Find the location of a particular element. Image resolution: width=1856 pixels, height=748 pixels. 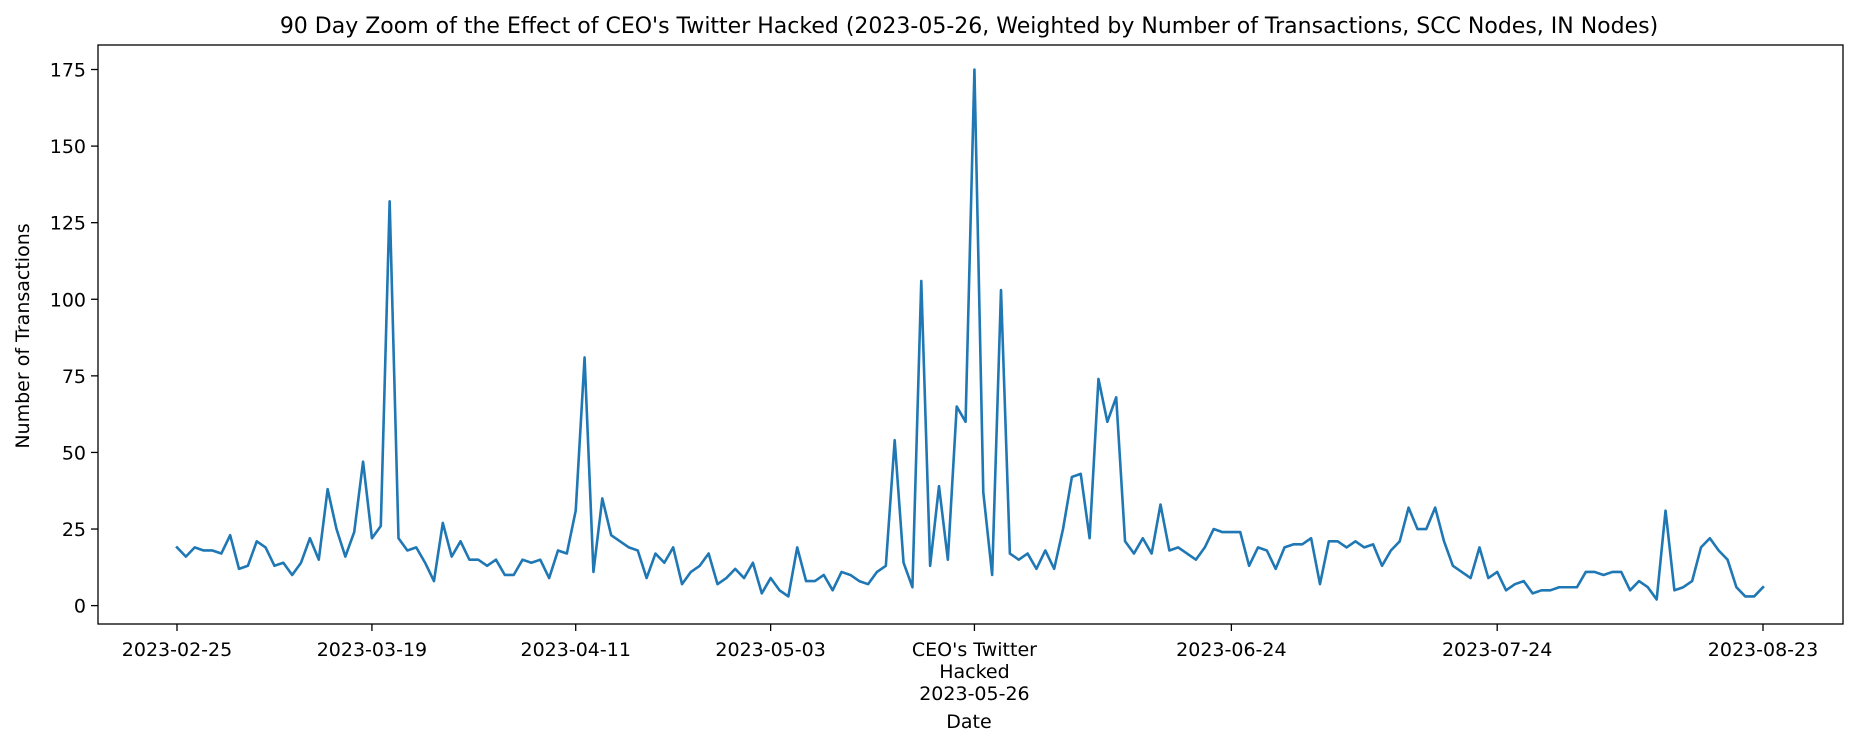

y-tick-label: 125 is located at coordinates (68, 224).